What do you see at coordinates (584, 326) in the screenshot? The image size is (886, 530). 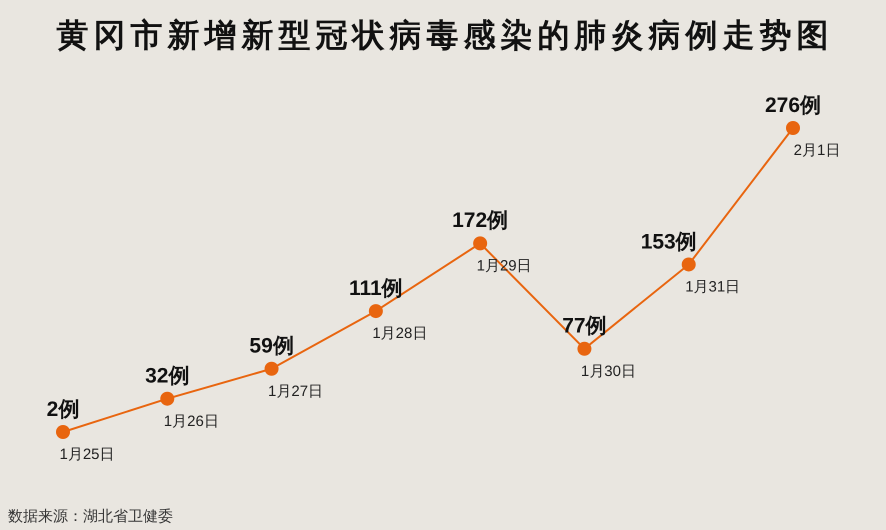 I see `data-label: 77例` at bounding box center [584, 326].